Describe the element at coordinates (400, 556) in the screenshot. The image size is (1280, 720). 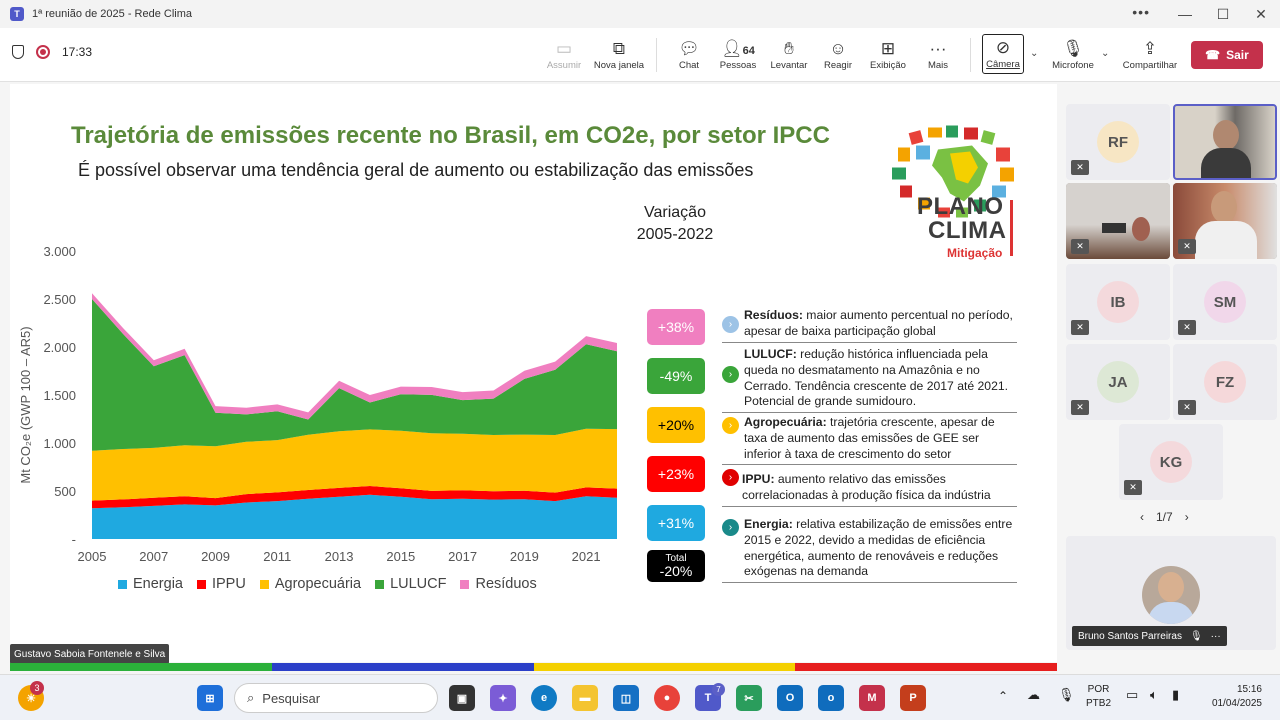
I see `x-tick-label: 2015` at that location.